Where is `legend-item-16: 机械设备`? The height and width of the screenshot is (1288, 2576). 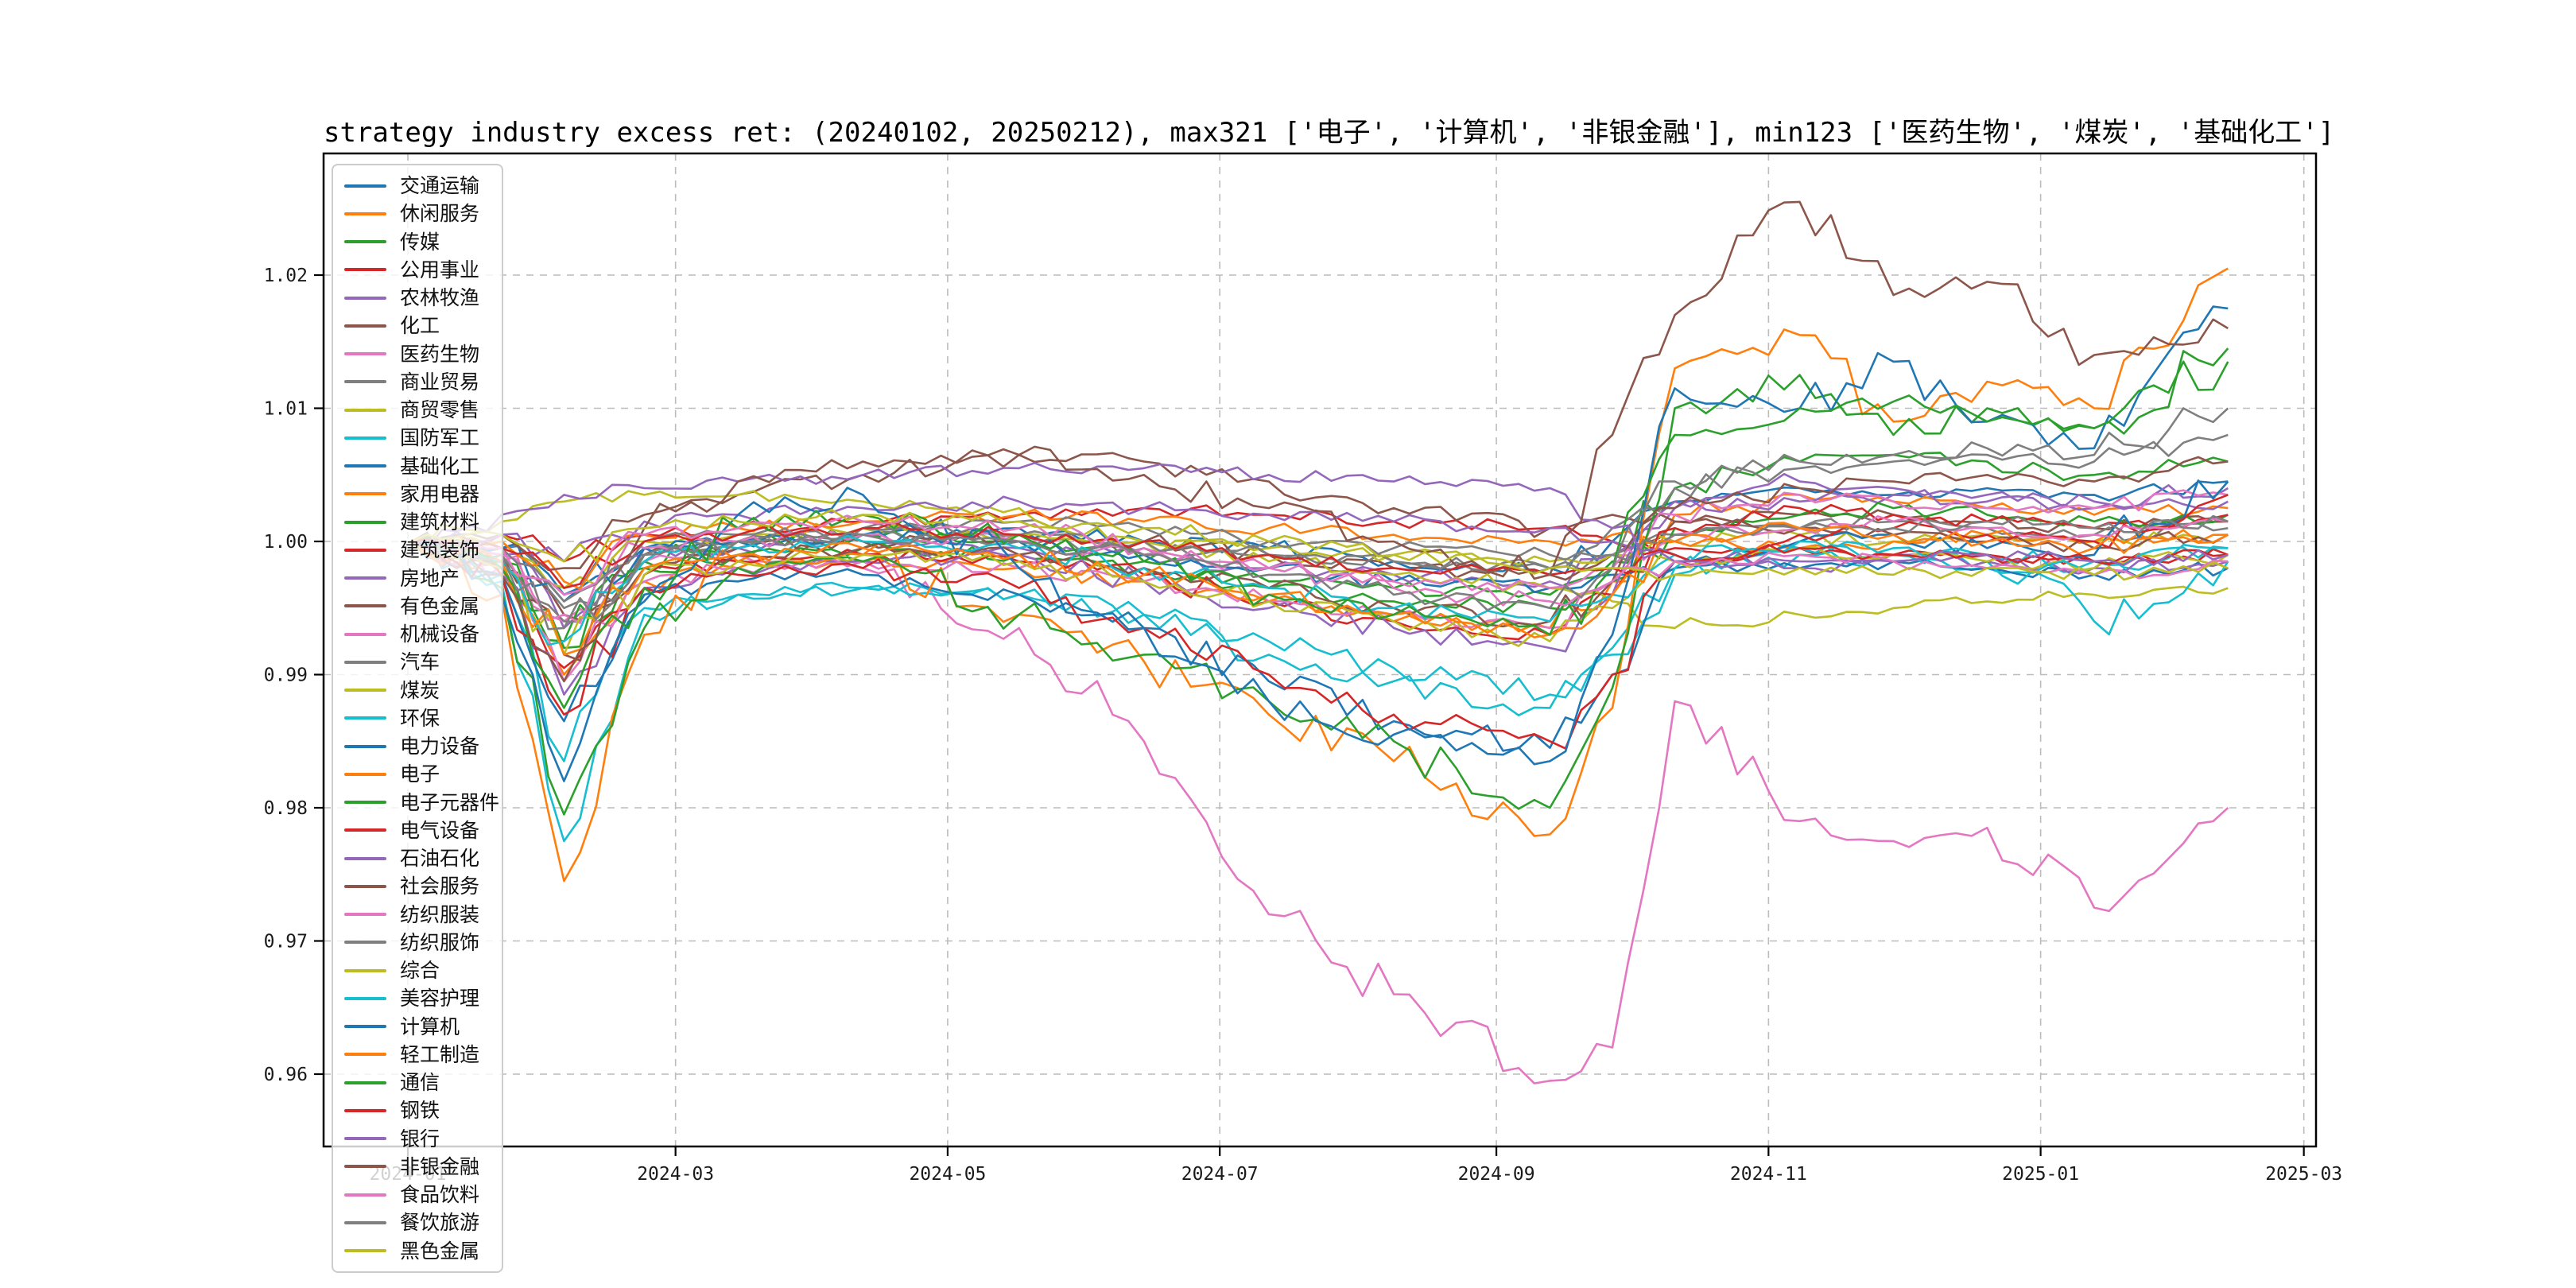
legend-item-16: 机械设备 is located at coordinates (420, 634).